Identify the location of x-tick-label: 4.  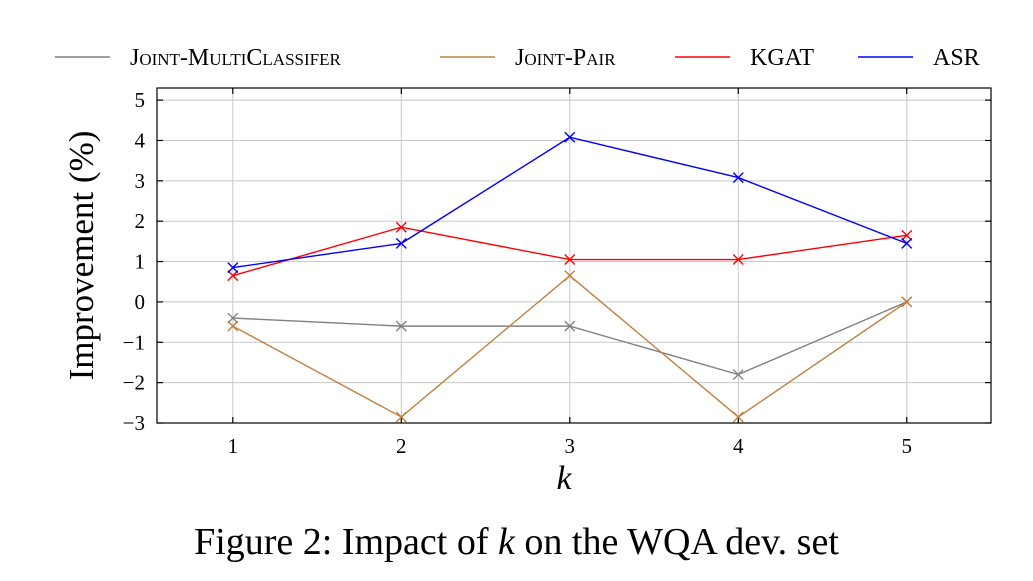
(738, 446).